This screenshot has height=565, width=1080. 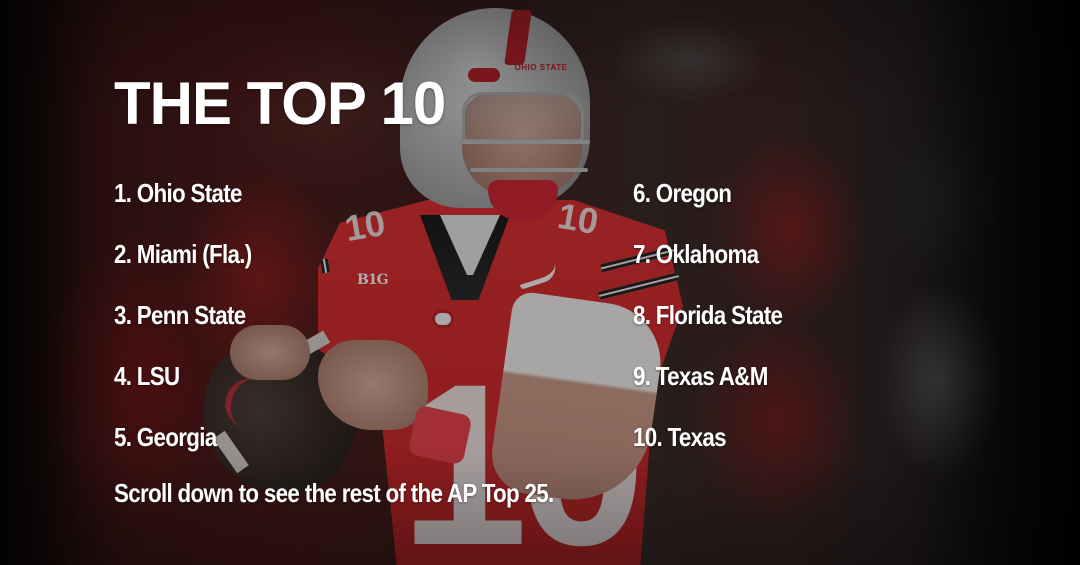 I want to click on ranking-item-4: 4. LSU, so click(x=147, y=376).